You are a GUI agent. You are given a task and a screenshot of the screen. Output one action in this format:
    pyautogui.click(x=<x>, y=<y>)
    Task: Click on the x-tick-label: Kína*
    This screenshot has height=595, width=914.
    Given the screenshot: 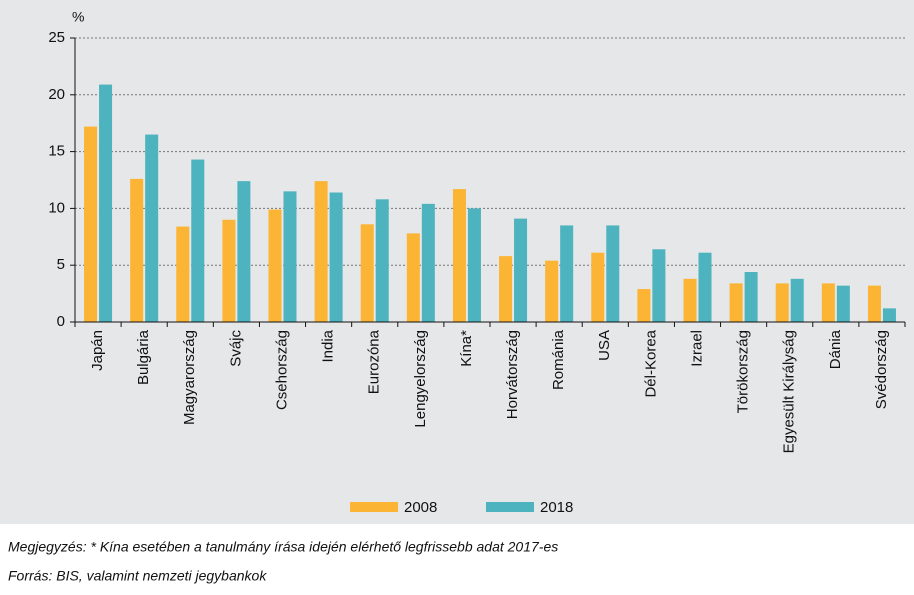 What is the action you would take?
    pyautogui.click(x=466, y=348)
    